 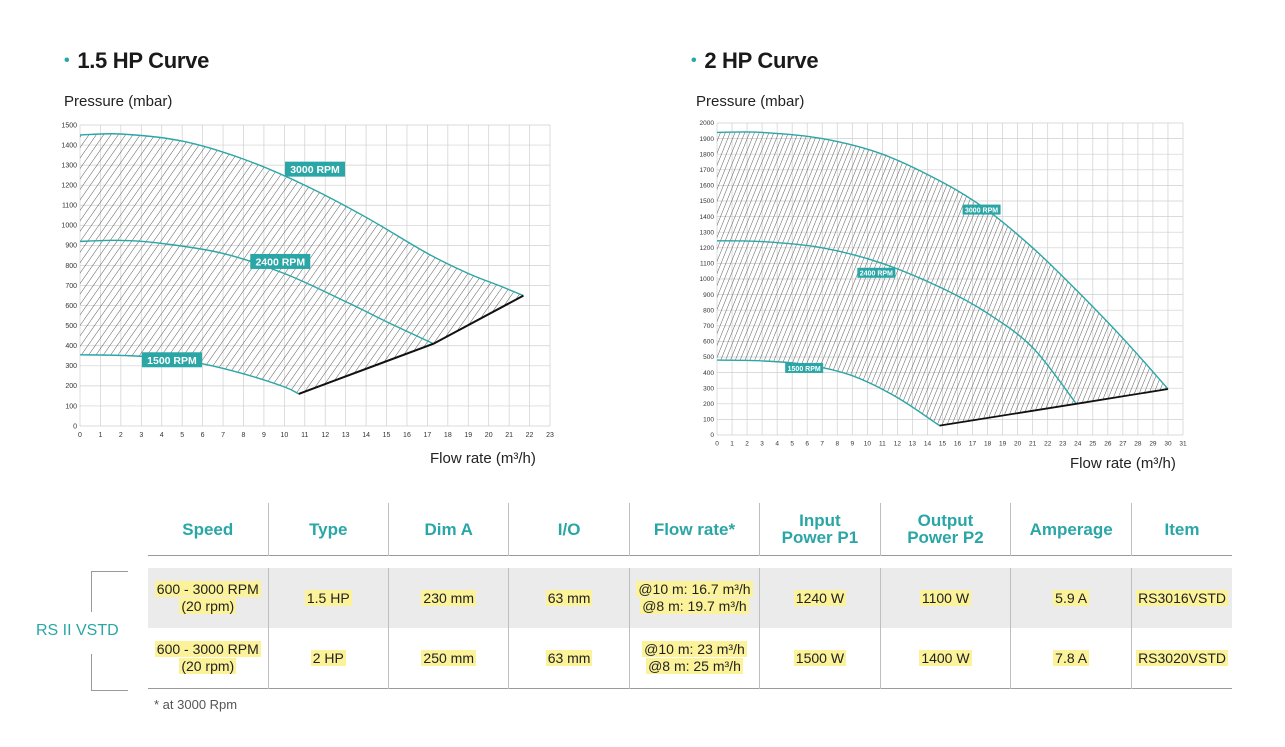 What do you see at coordinates (1138, 444) in the screenshot?
I see `x-tick-label: 28` at bounding box center [1138, 444].